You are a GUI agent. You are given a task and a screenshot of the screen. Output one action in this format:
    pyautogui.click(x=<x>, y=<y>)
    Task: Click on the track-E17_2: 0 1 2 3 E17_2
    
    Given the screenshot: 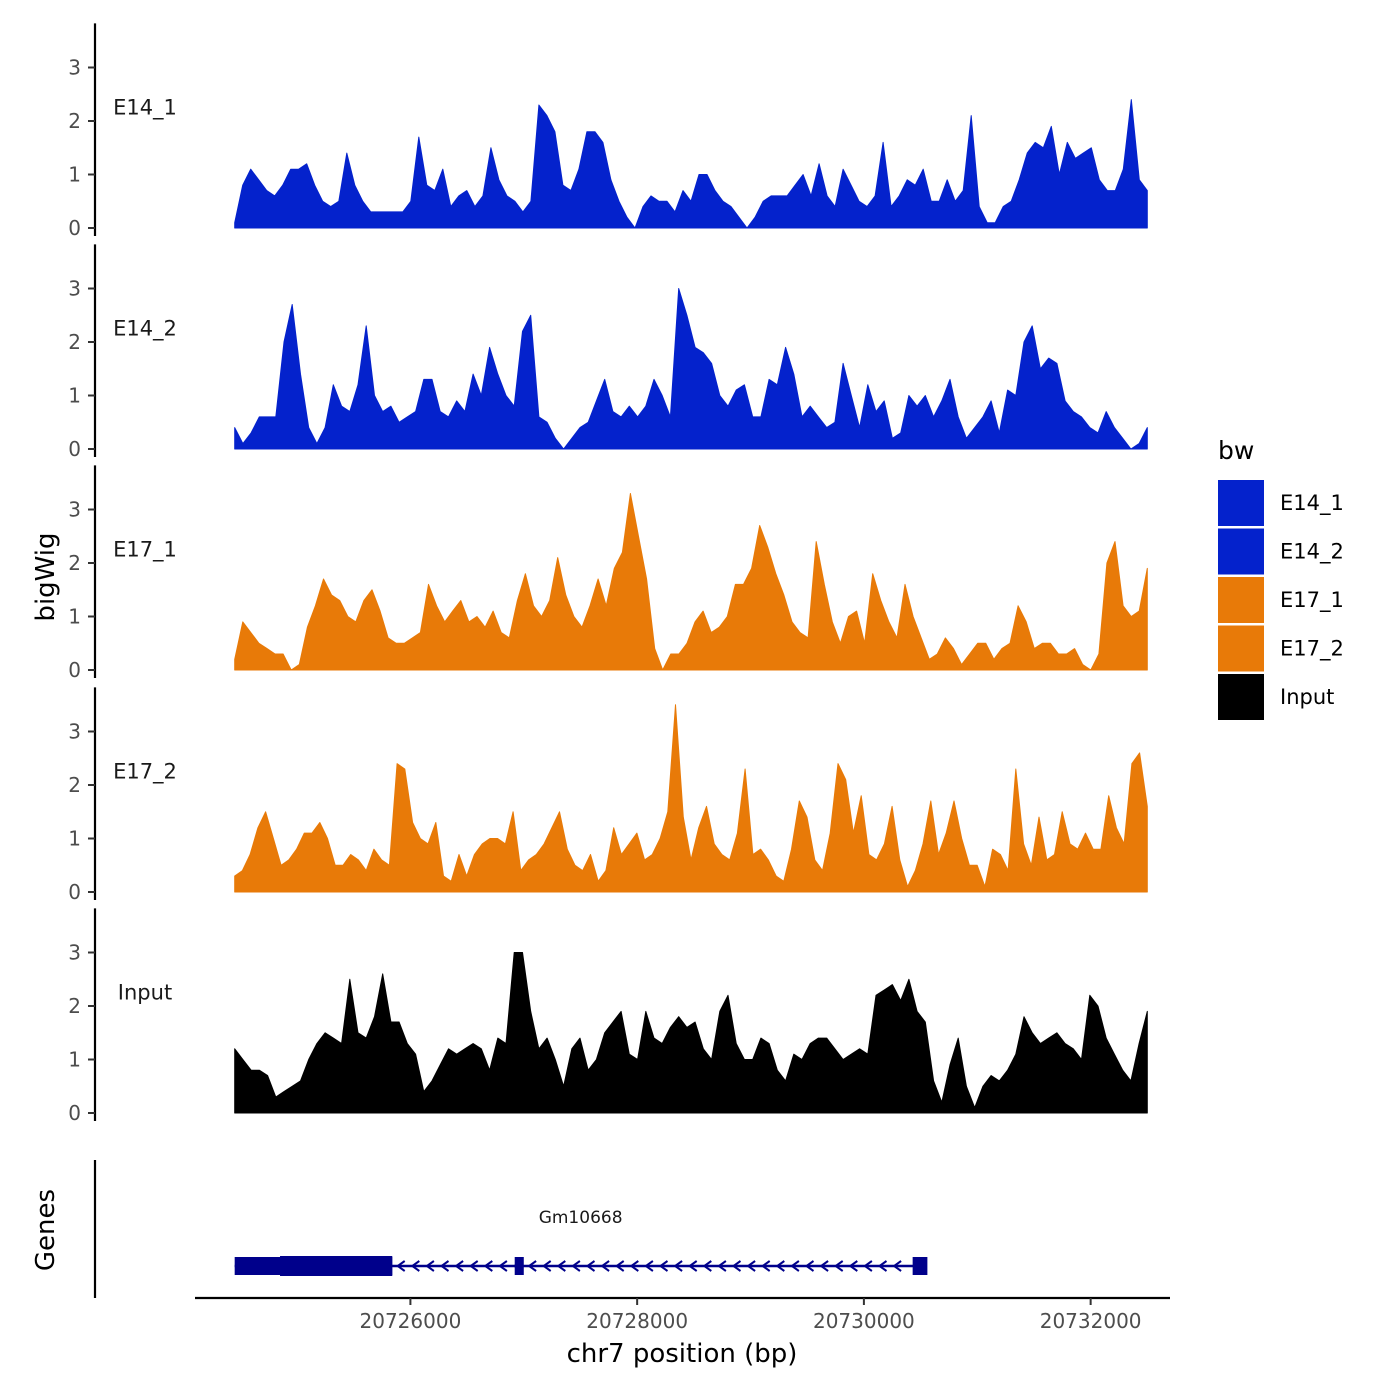 What is the action you would take?
    pyautogui.click(x=608, y=795)
    